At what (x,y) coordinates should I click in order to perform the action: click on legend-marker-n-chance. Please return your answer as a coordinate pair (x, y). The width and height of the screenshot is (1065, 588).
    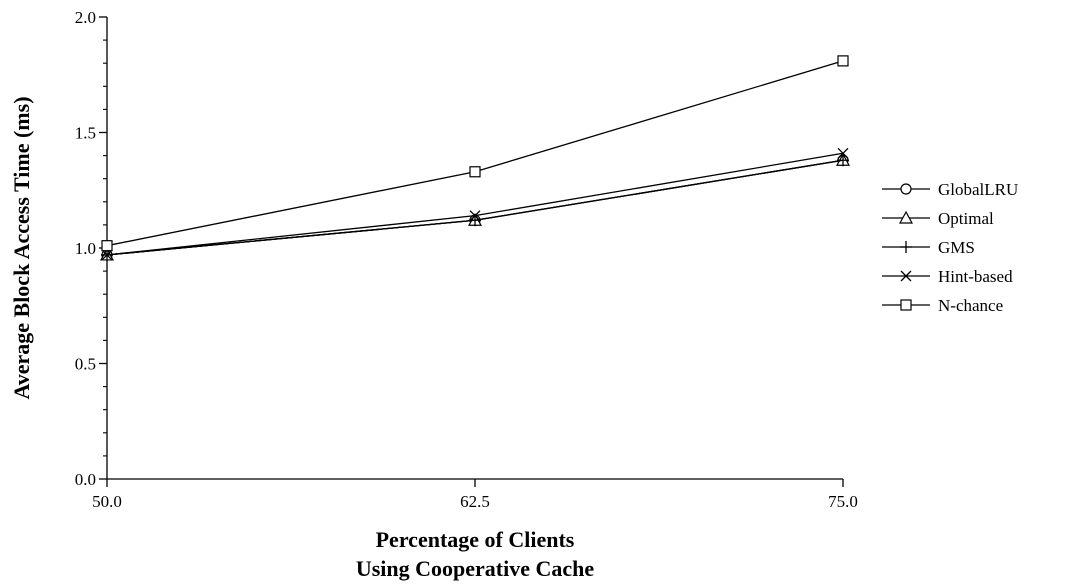
    Looking at the image, I should click on (906, 305).